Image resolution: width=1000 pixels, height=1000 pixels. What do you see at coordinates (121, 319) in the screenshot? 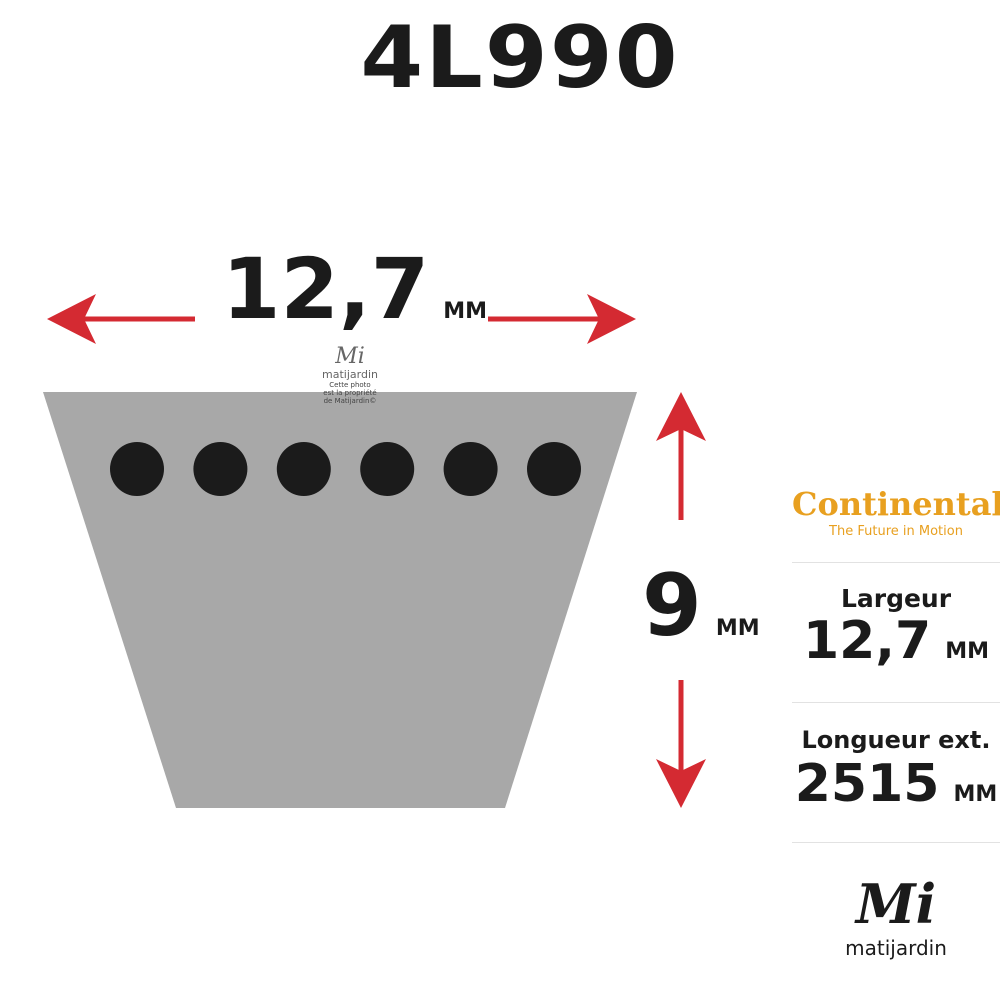
I see `width-arrow-left` at bounding box center [121, 319].